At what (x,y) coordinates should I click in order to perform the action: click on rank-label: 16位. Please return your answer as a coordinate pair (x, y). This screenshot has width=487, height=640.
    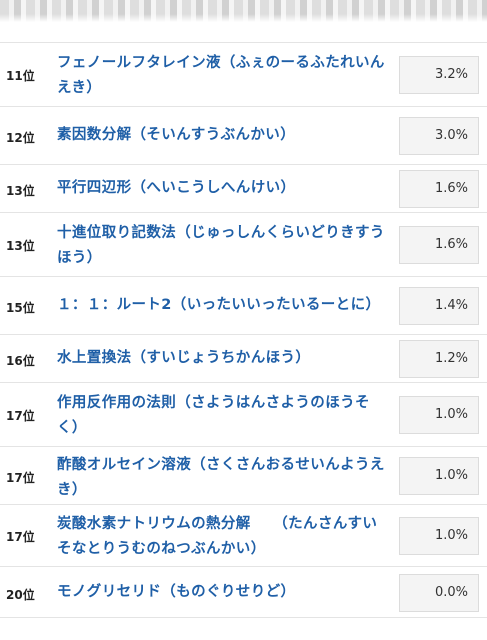
    Looking at the image, I should click on (20, 361).